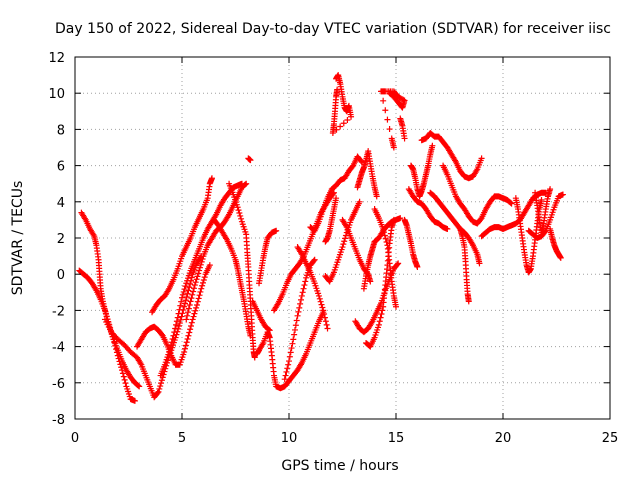  What do you see at coordinates (61, 203) in the screenshot?
I see `y-tick-label: 4` at bounding box center [61, 203].